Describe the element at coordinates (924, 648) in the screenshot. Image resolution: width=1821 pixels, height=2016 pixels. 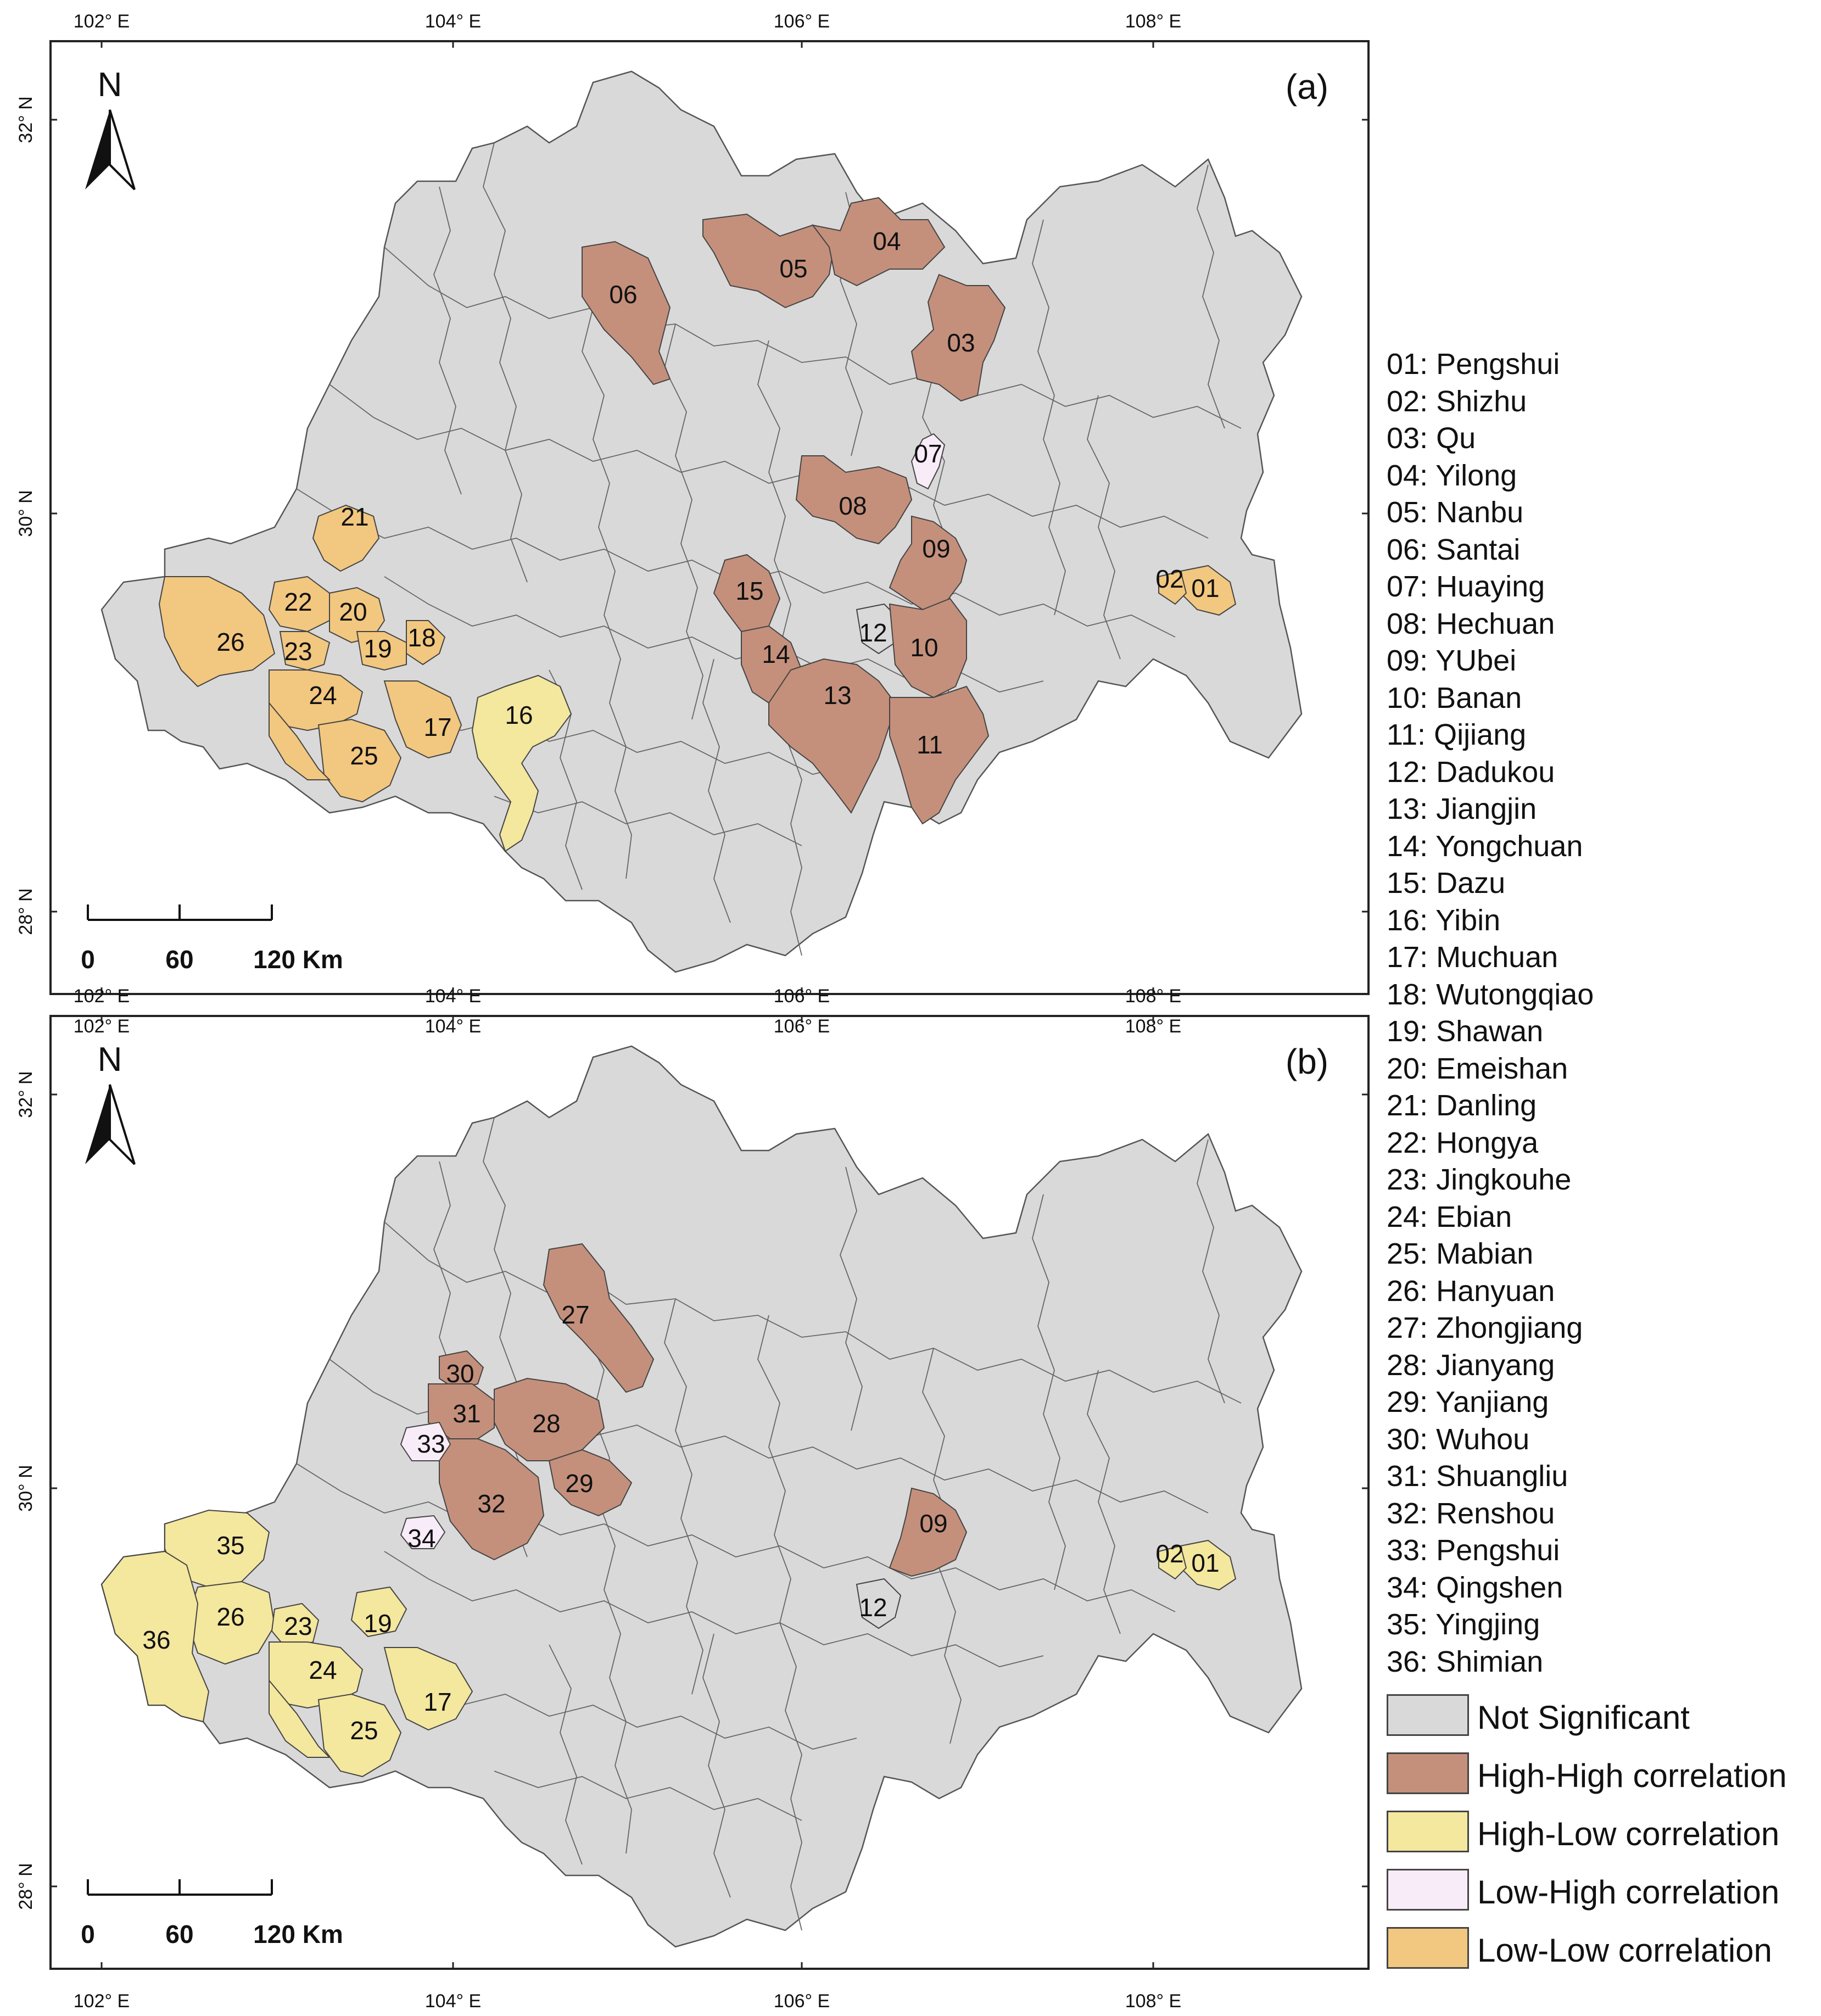
I see `county-label-10: 10` at that location.